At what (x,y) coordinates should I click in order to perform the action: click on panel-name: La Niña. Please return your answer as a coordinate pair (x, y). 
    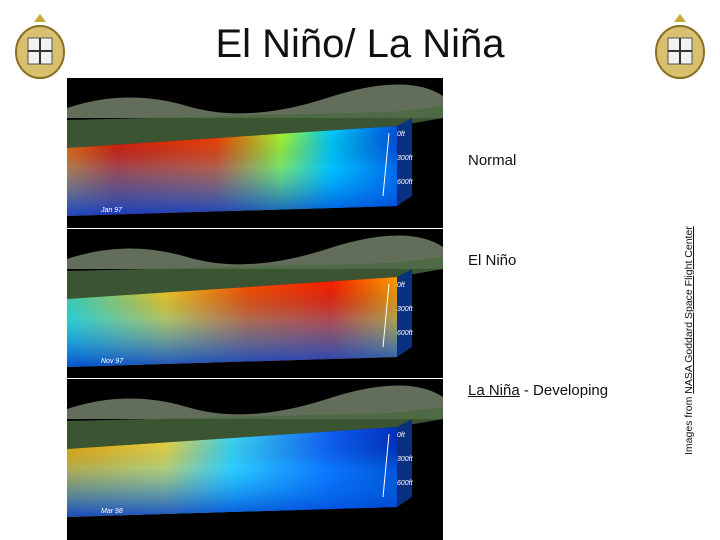
    Looking at the image, I should click on (494, 390).